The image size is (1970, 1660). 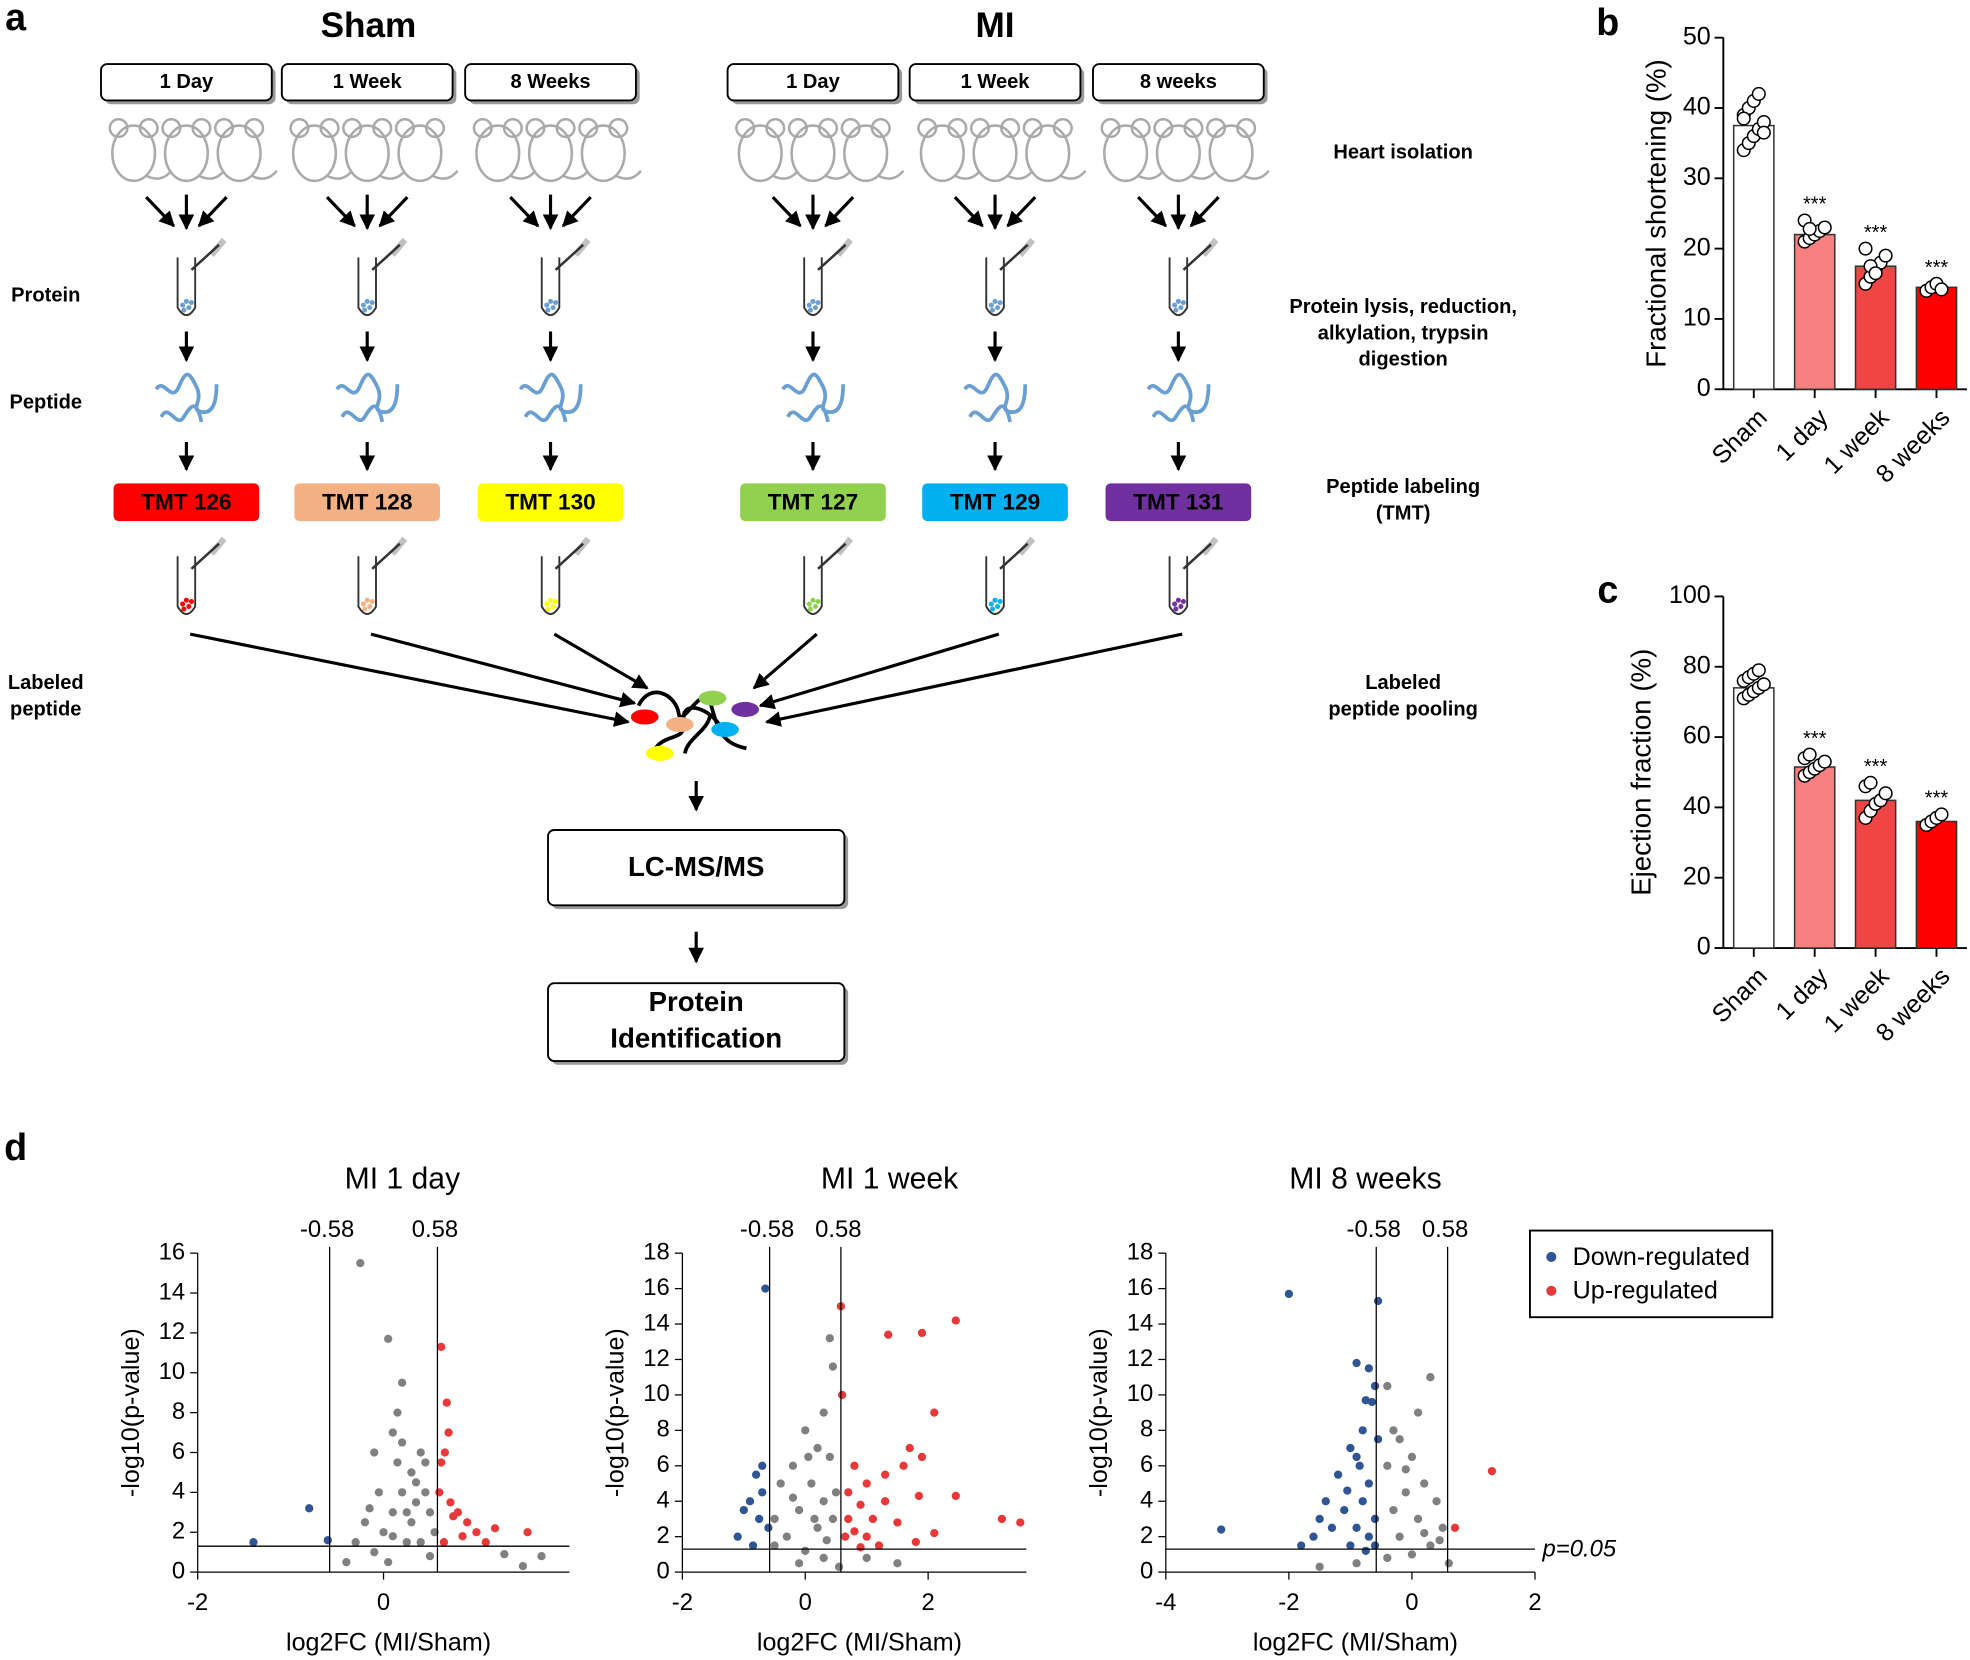 I want to click on y-tick-label: 20, so click(x=1697, y=876).